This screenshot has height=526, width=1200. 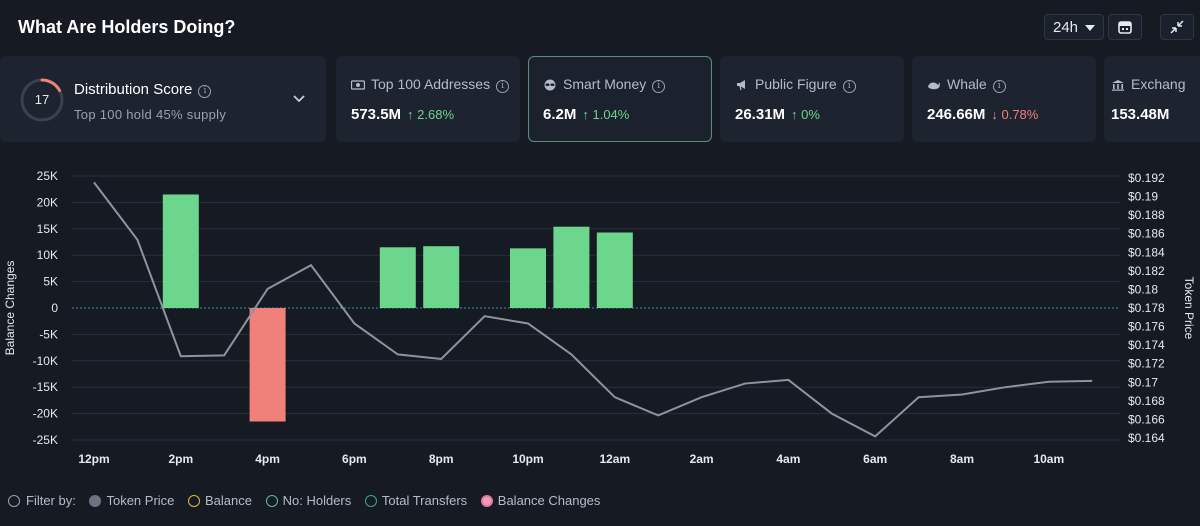 What do you see at coordinates (358, 85) in the screenshot?
I see `money-icon` at bounding box center [358, 85].